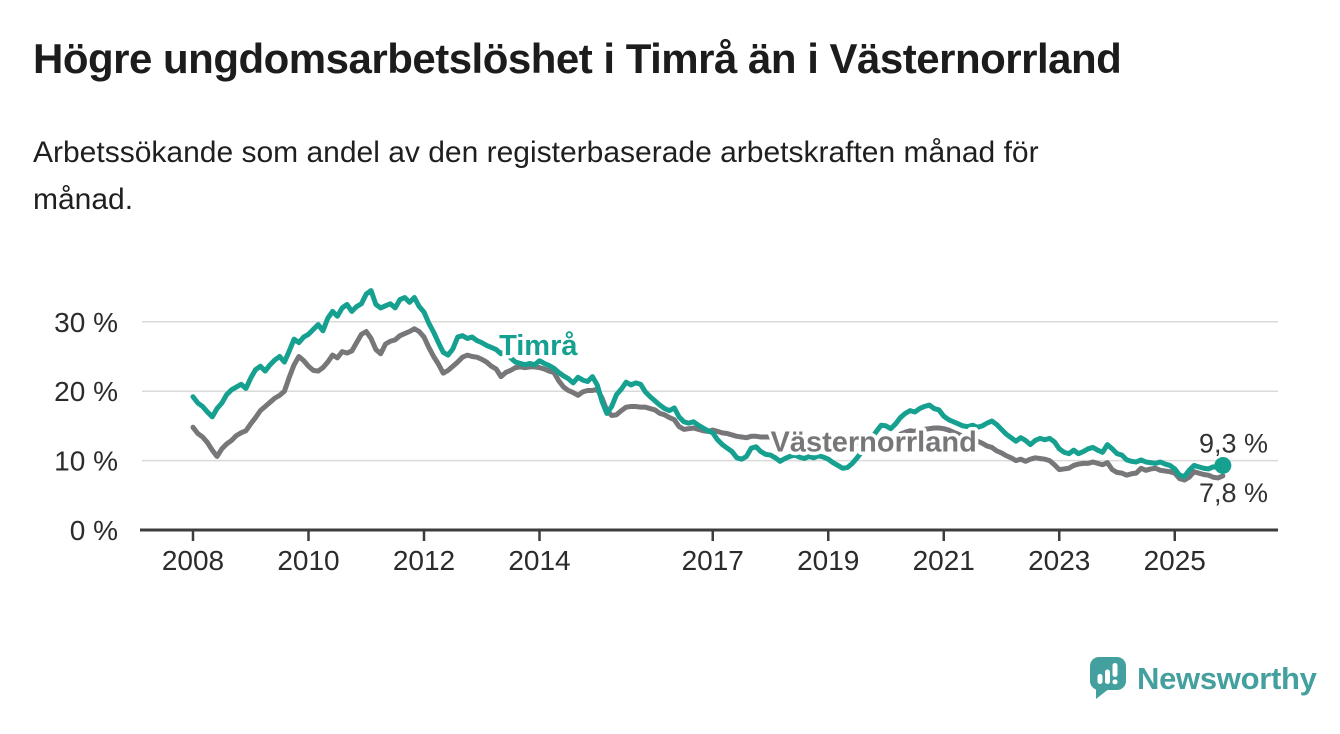 The height and width of the screenshot is (734, 1340). I want to click on x-tick-label-2008: 2008, so click(193, 560).